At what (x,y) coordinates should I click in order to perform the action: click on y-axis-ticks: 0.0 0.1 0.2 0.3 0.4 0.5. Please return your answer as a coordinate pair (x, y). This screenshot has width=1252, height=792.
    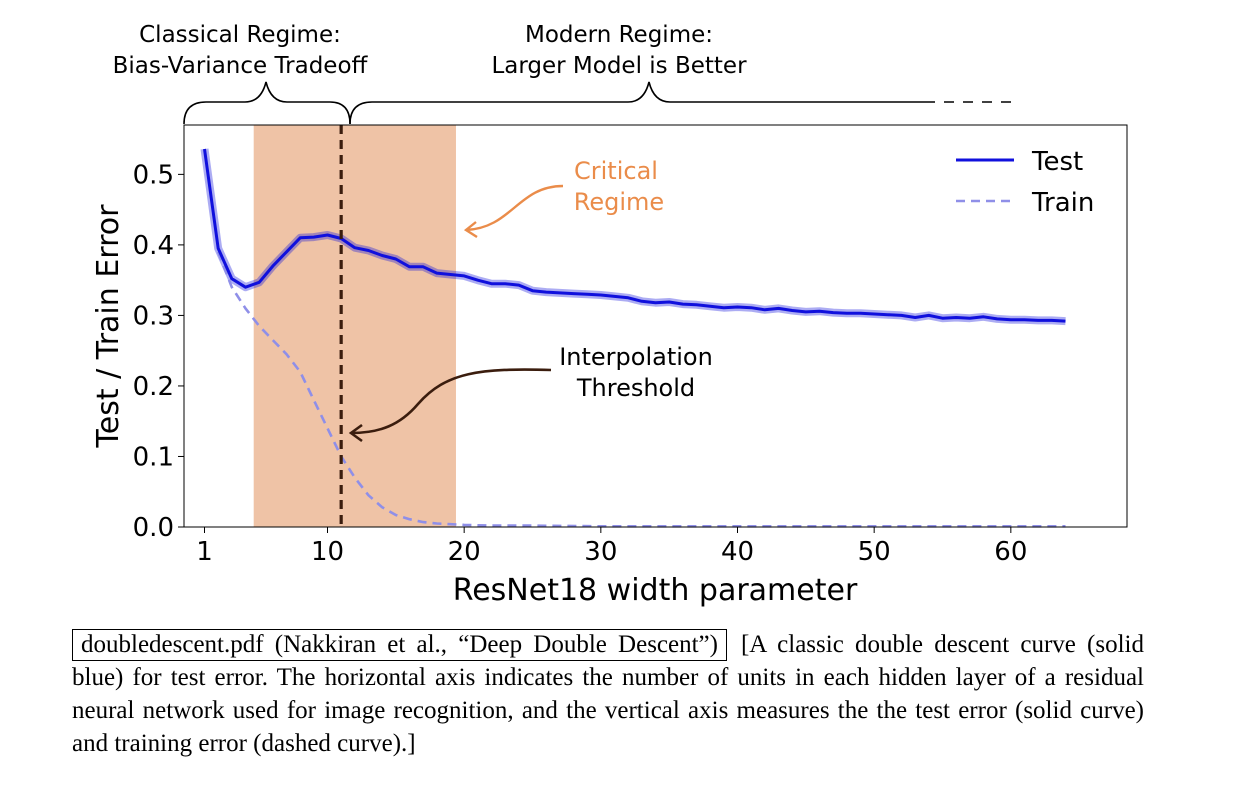
    Looking at the image, I should click on (158, 351).